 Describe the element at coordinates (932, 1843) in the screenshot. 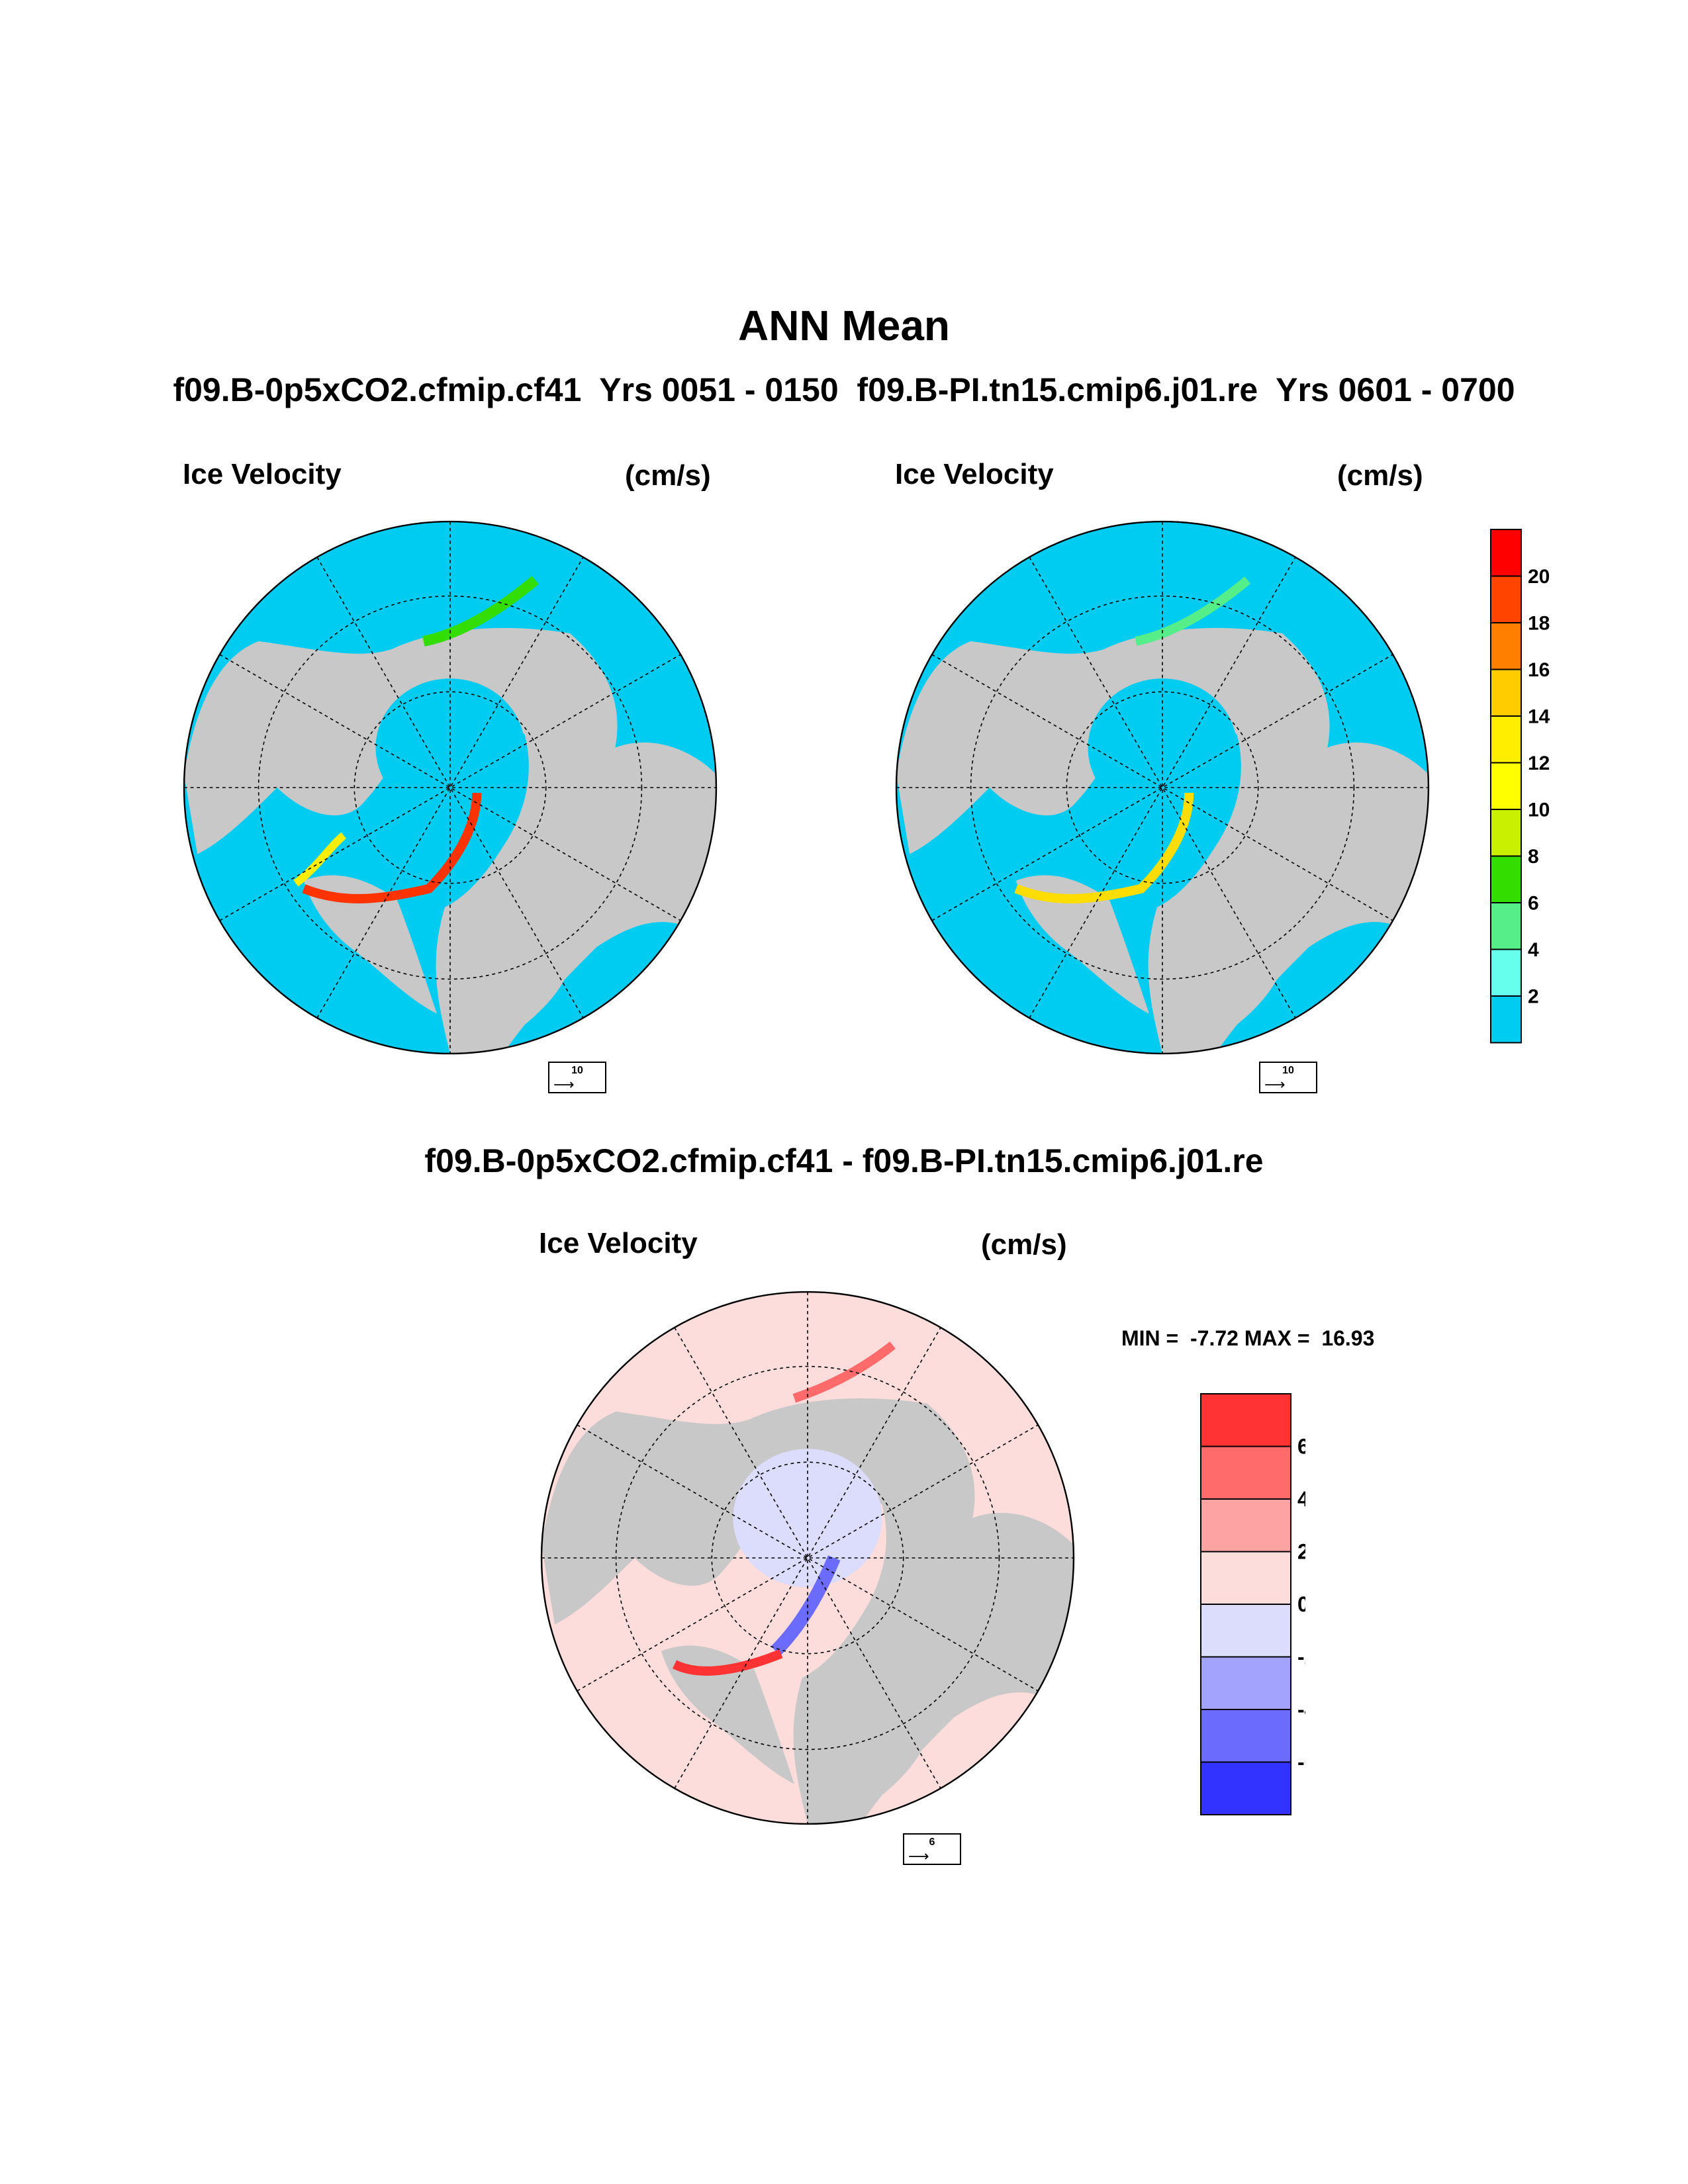

I see `panel3-reference-vector-label: 6` at that location.